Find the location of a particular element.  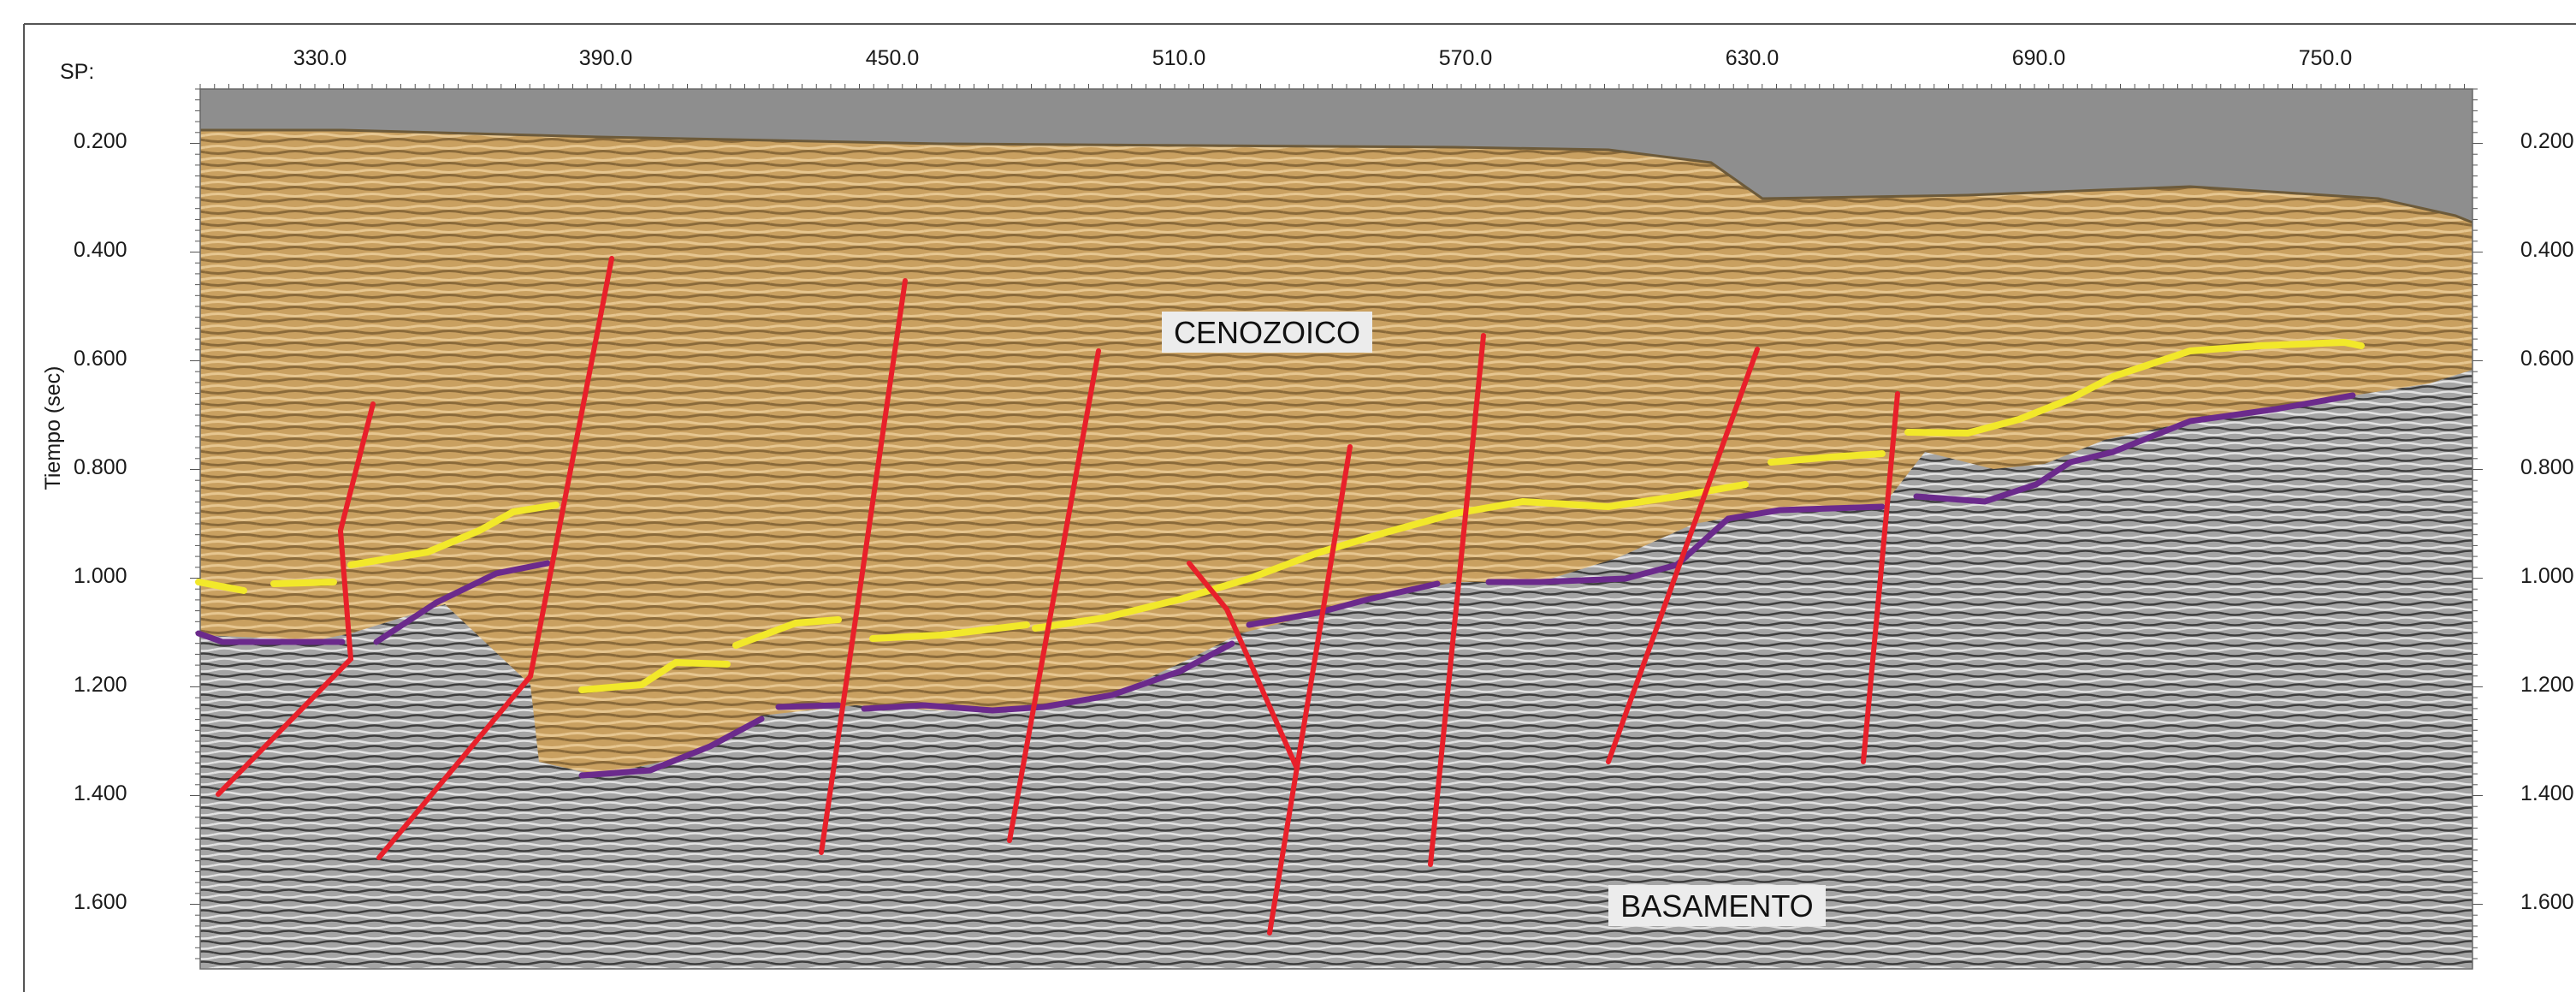

y-axis-label: Tiempo (sec) is located at coordinates (53, 428).